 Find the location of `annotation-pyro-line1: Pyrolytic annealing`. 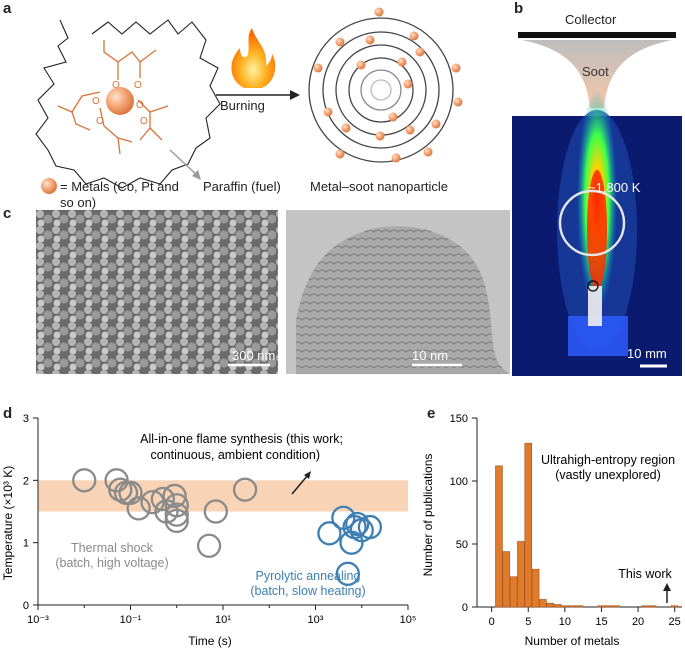

annotation-pyro-line1: Pyrolytic annealing is located at coordinates (308, 576).